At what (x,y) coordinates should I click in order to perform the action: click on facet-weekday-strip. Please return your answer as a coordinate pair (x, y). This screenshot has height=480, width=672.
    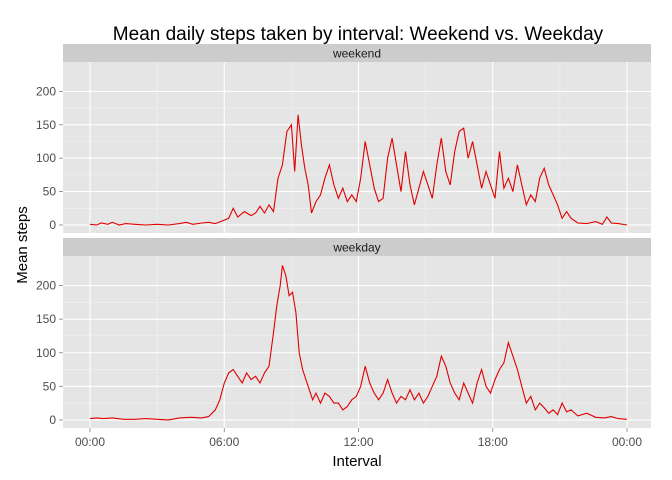
    Looking at the image, I should click on (357, 247).